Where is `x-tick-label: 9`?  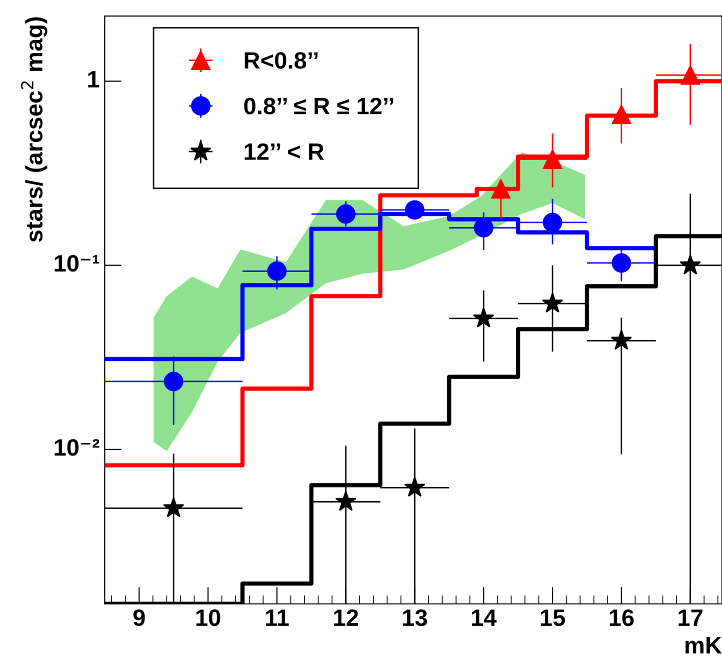
x-tick-label: 9 is located at coordinates (139, 617).